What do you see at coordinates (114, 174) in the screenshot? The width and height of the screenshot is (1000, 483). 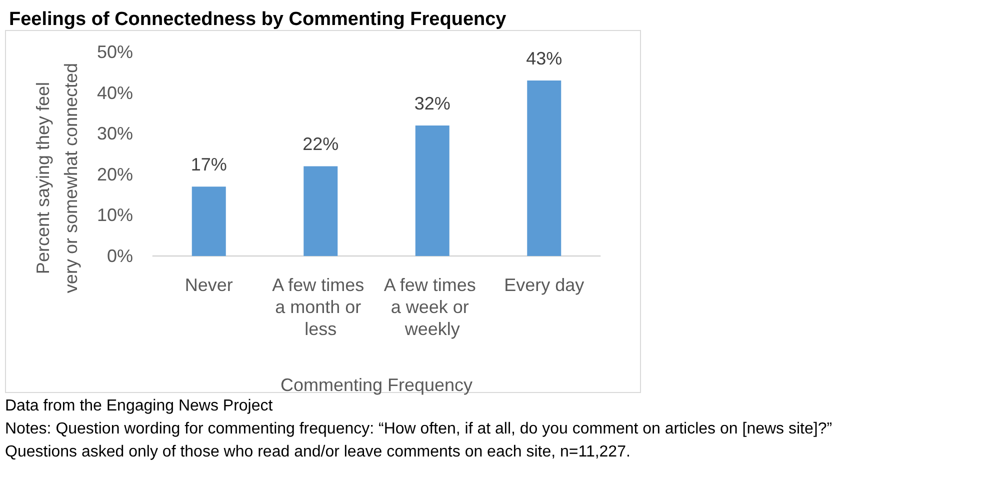 I see `y-tick-label: 20%` at bounding box center [114, 174].